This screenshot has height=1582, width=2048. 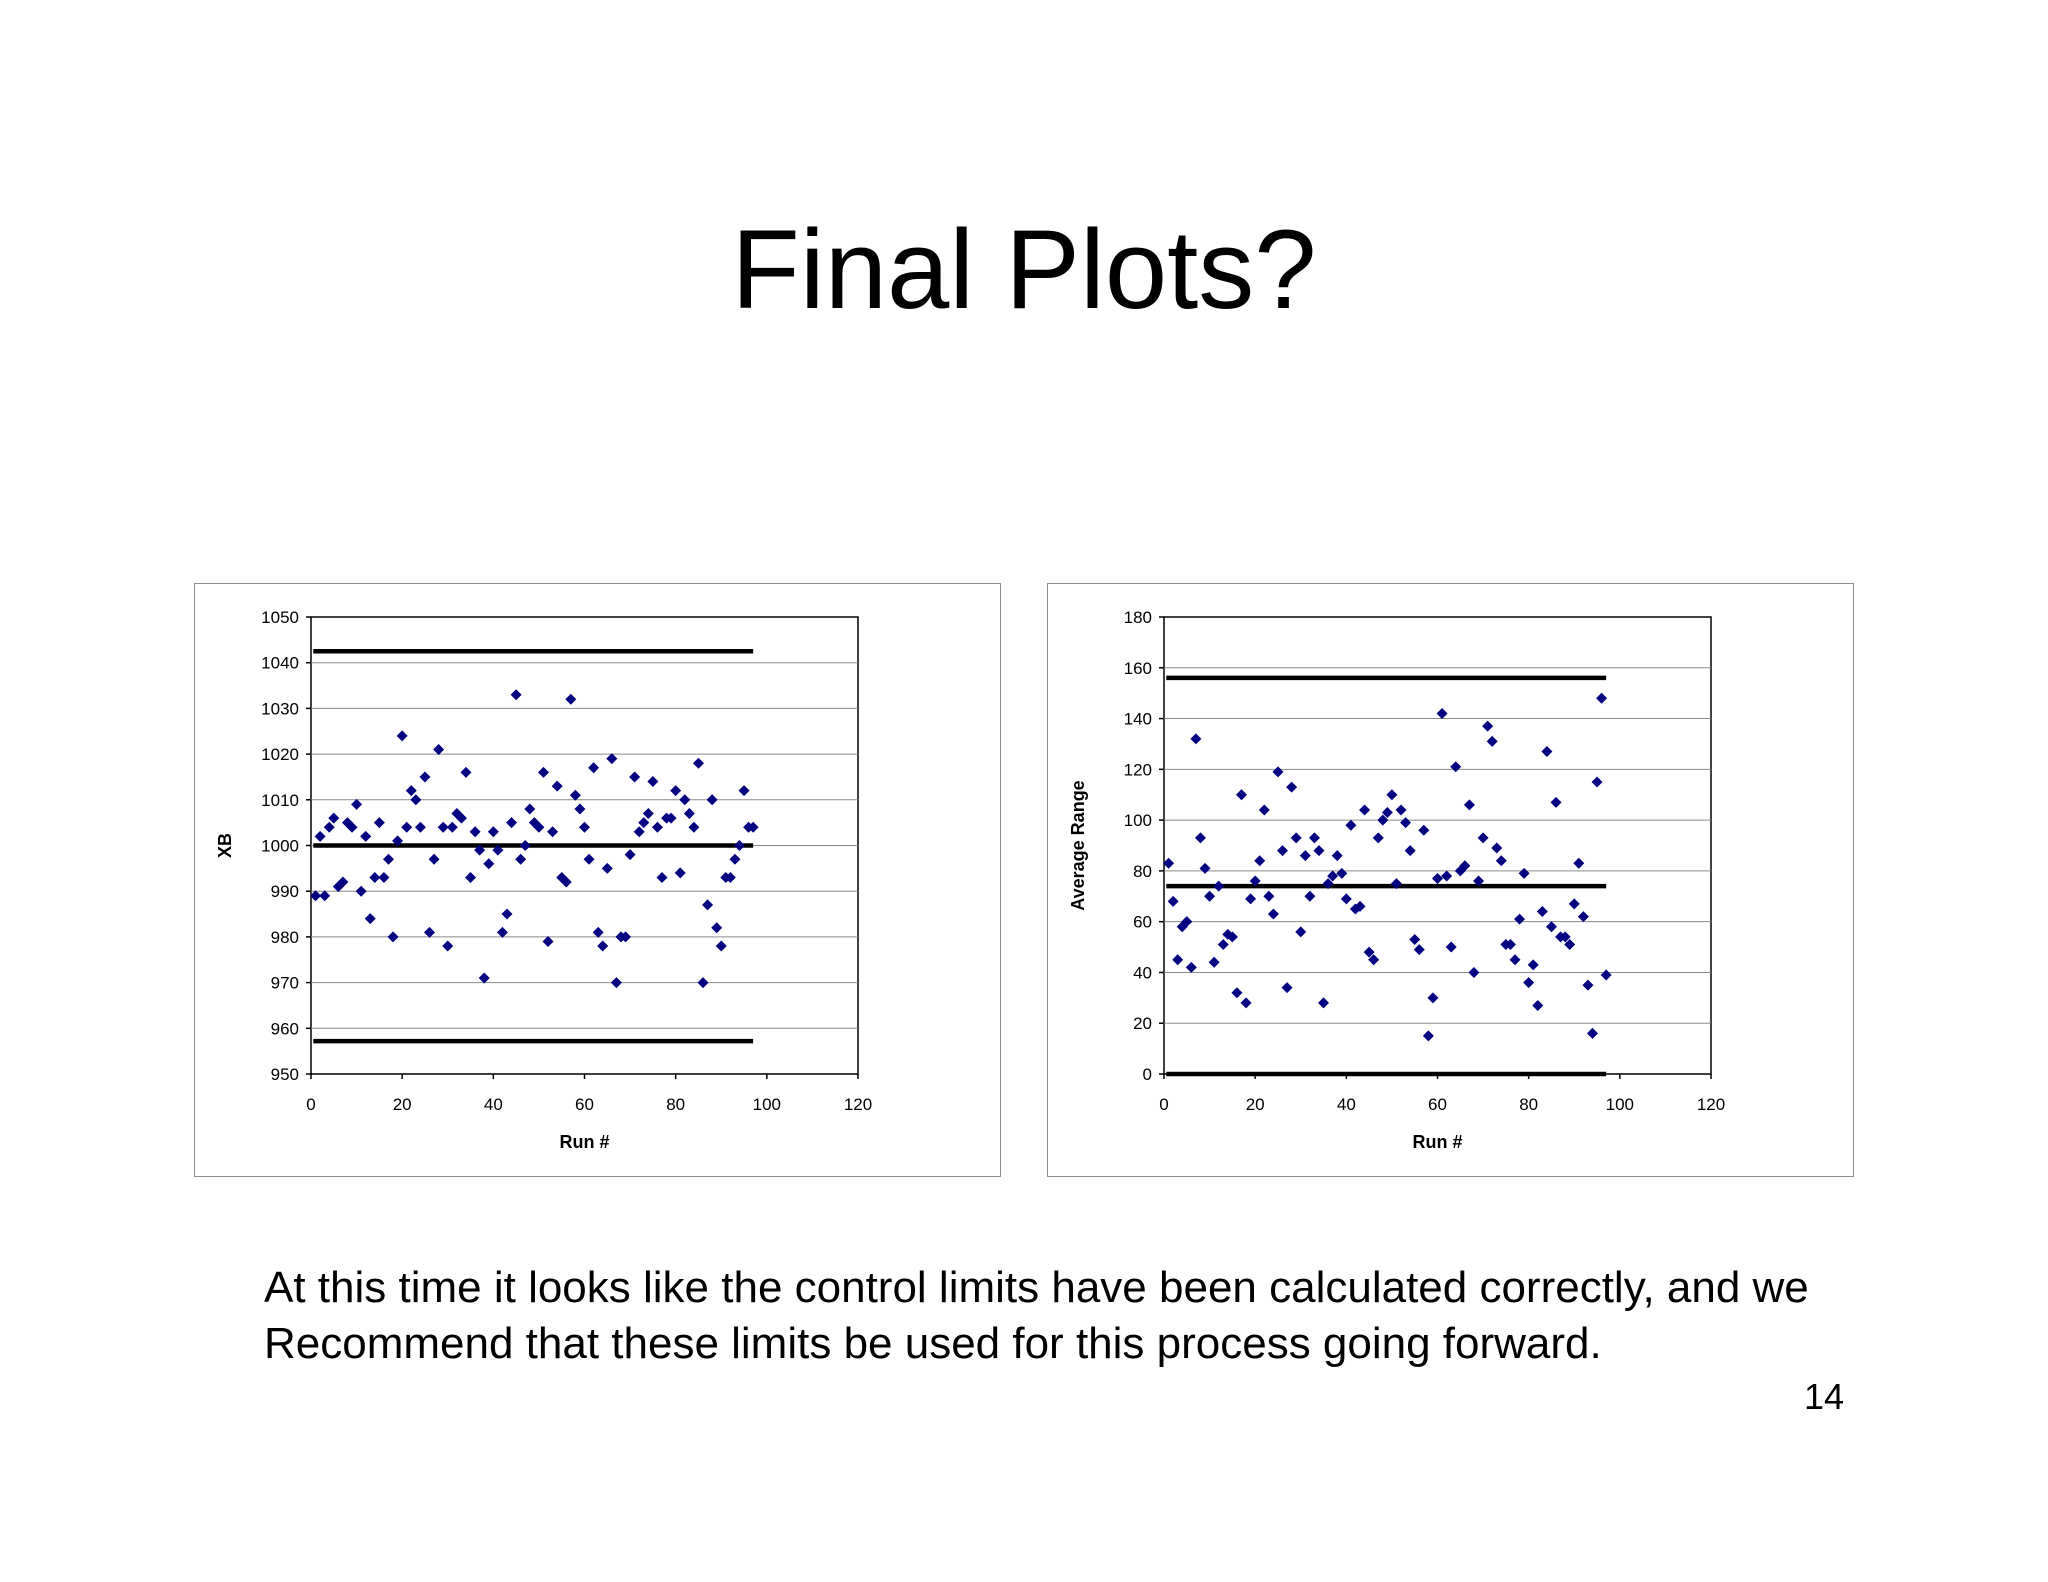 I want to click on y-tick-label: 20, so click(x=1142, y=1023).